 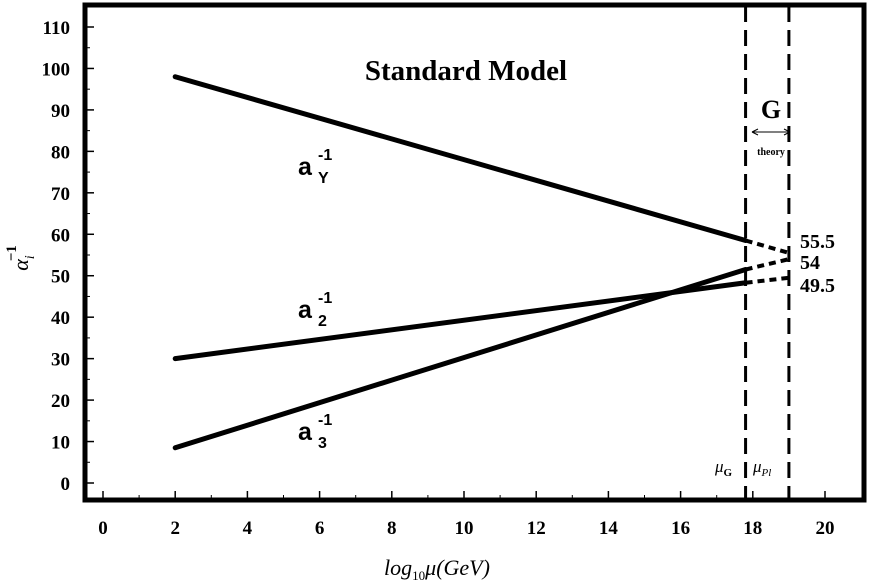 I want to click on svg-text: Y, so click(x=323, y=178).